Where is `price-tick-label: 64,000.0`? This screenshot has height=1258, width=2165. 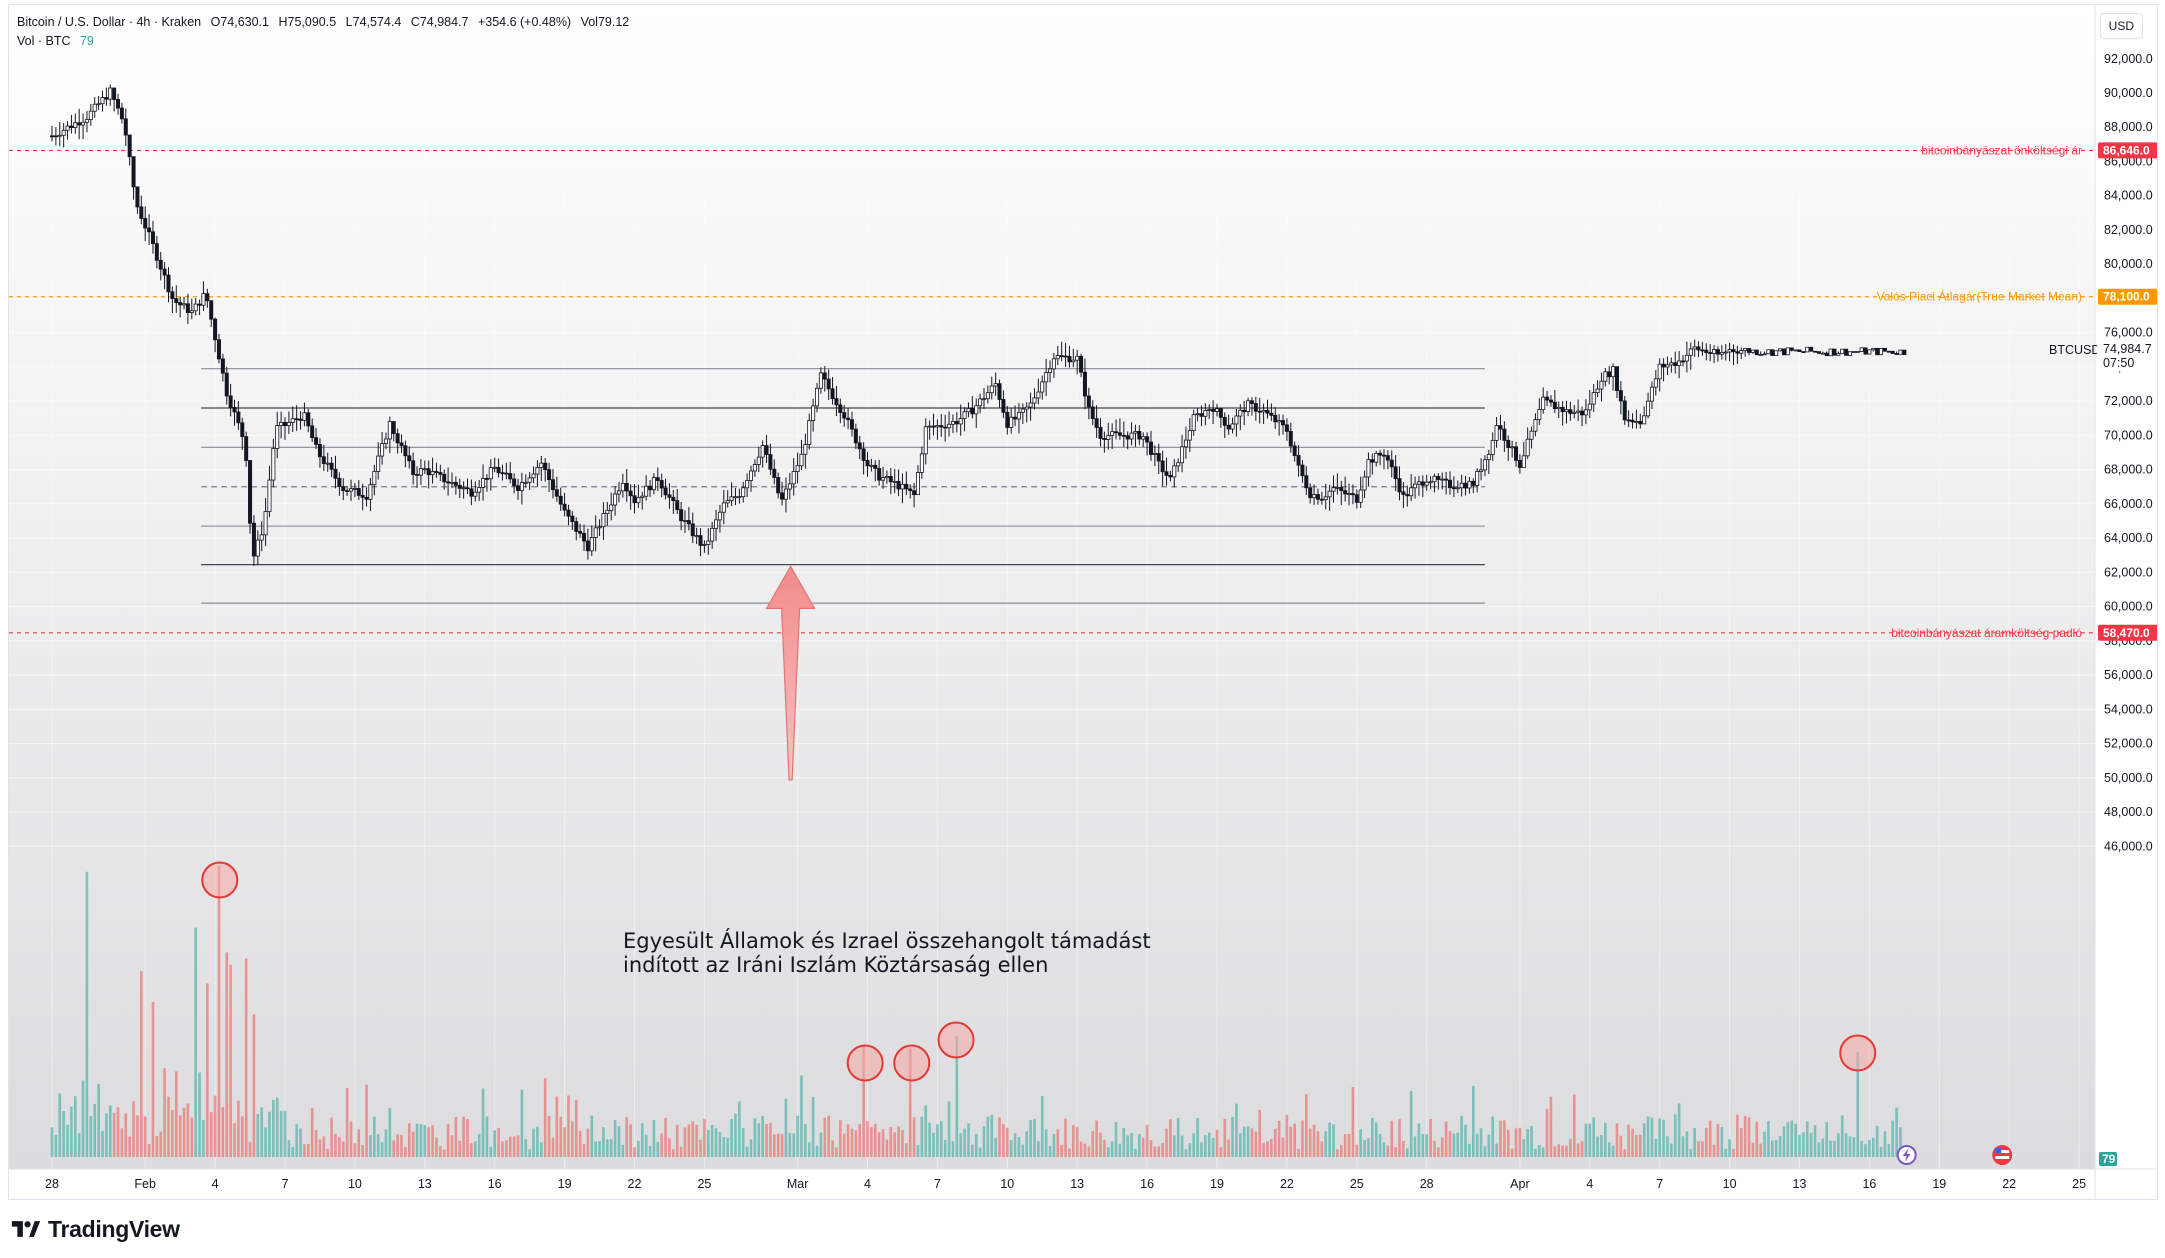
price-tick-label: 64,000.0 is located at coordinates (2128, 538).